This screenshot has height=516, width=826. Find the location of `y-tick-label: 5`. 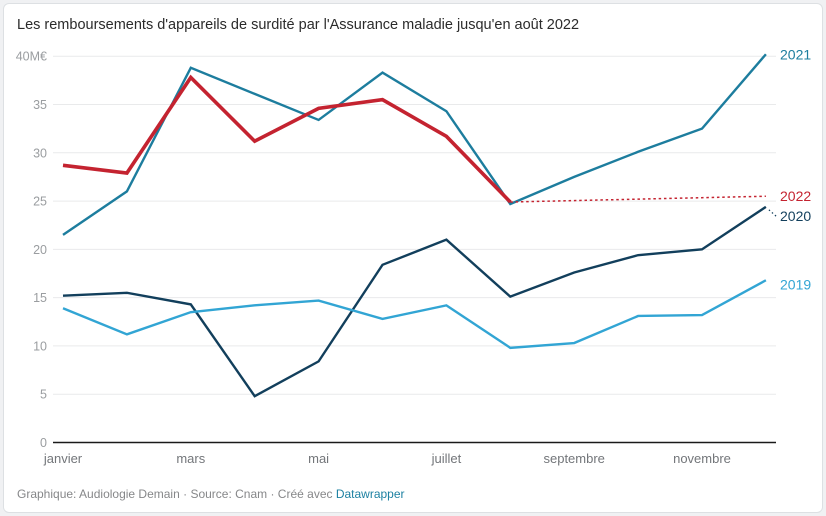

y-tick-label: 5 is located at coordinates (43, 395).